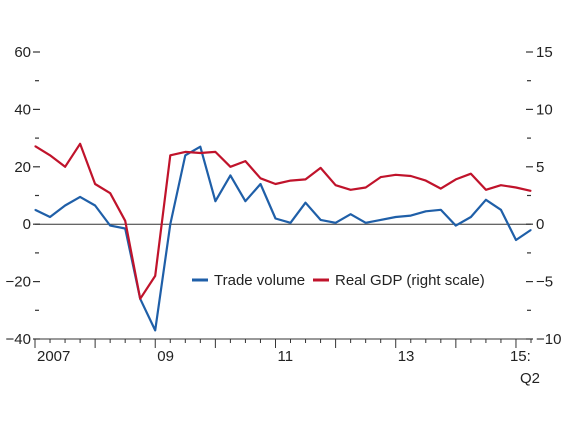 This screenshot has width=570, height=427. Describe the element at coordinates (544, 52) in the screenshot. I see `right-tick-label: 15` at that location.